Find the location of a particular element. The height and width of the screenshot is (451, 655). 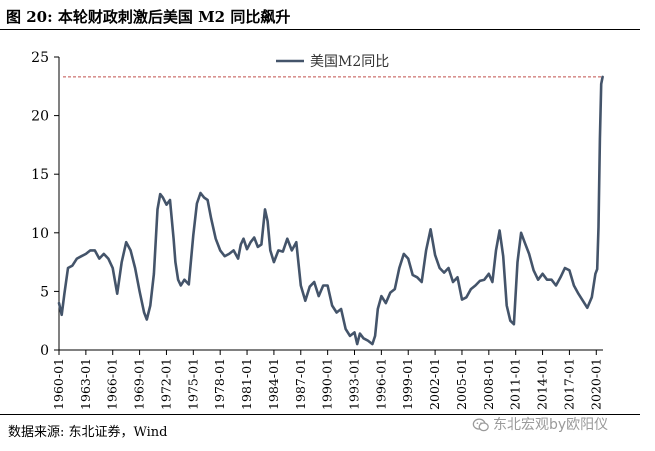

x-tick-label: 1984-01 is located at coordinates (273, 384).